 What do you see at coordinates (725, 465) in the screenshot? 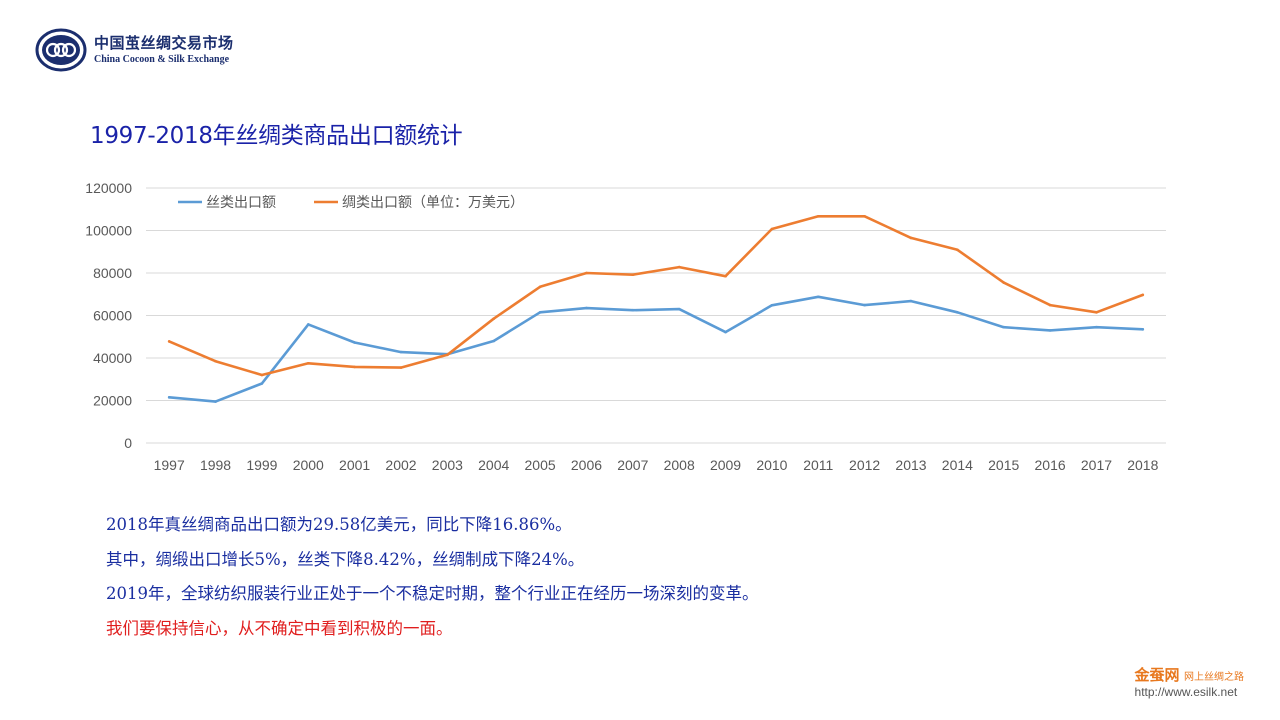
I see `x-tick-label: 2009` at bounding box center [725, 465].